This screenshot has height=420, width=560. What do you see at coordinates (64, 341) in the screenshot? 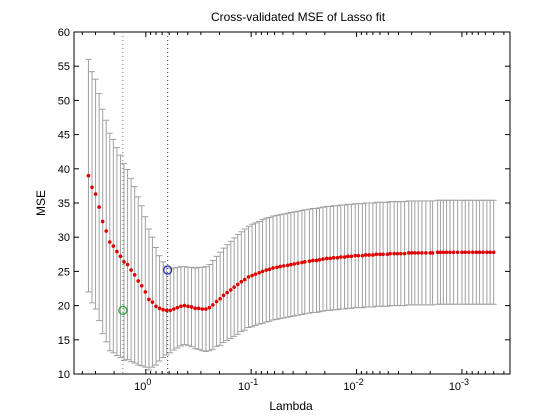
I see `y-tick-label: 15` at bounding box center [64, 341].